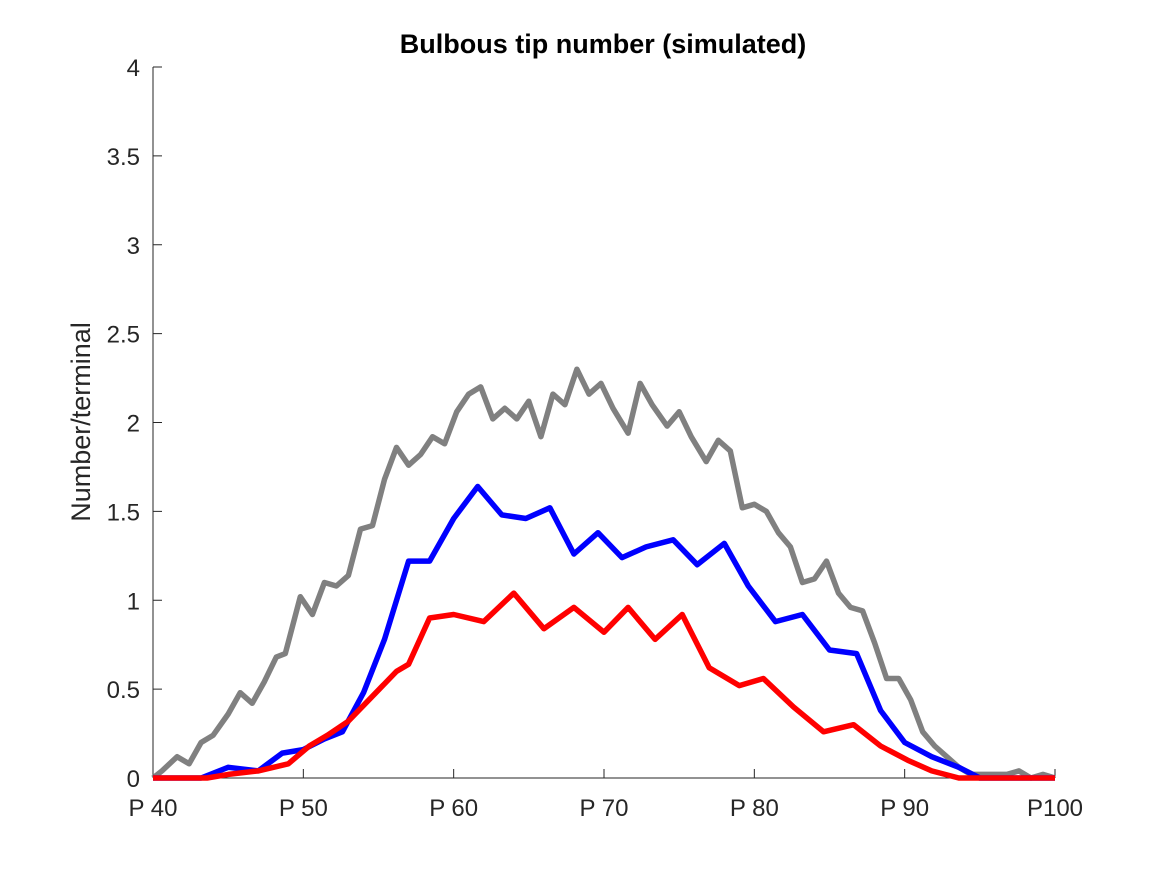  I want to click on y-tick-label: 1.5, so click(123, 512).